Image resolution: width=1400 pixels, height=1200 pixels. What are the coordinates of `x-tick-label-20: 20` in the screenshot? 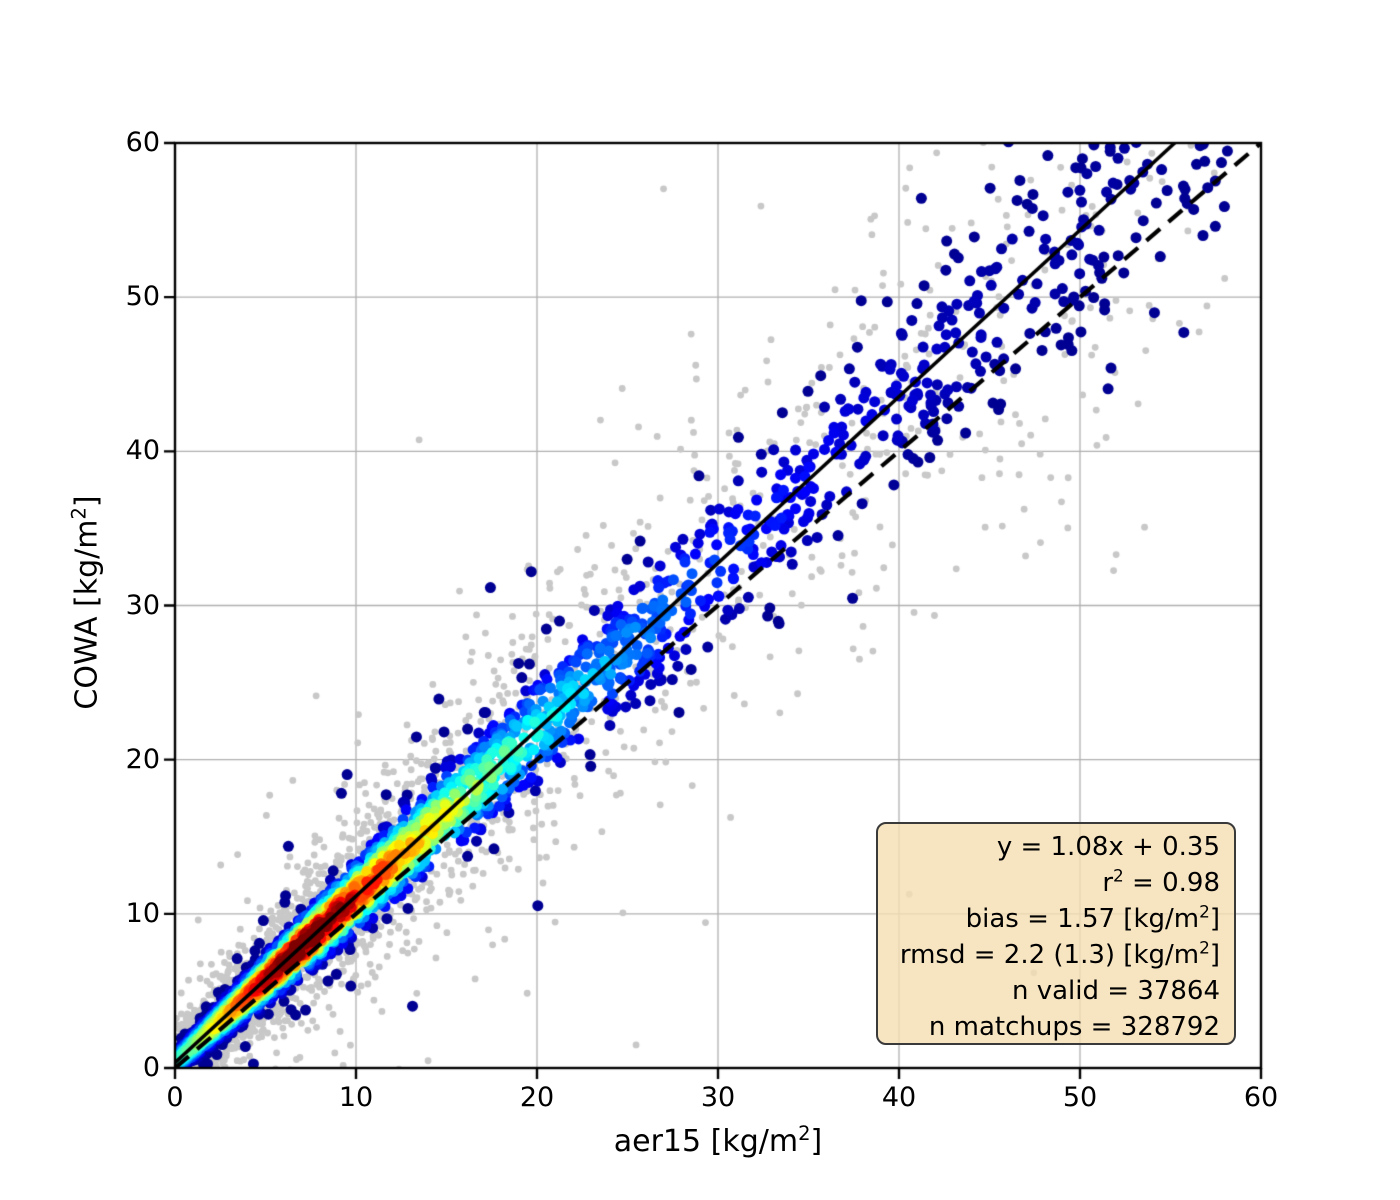 It's located at (537, 1097).